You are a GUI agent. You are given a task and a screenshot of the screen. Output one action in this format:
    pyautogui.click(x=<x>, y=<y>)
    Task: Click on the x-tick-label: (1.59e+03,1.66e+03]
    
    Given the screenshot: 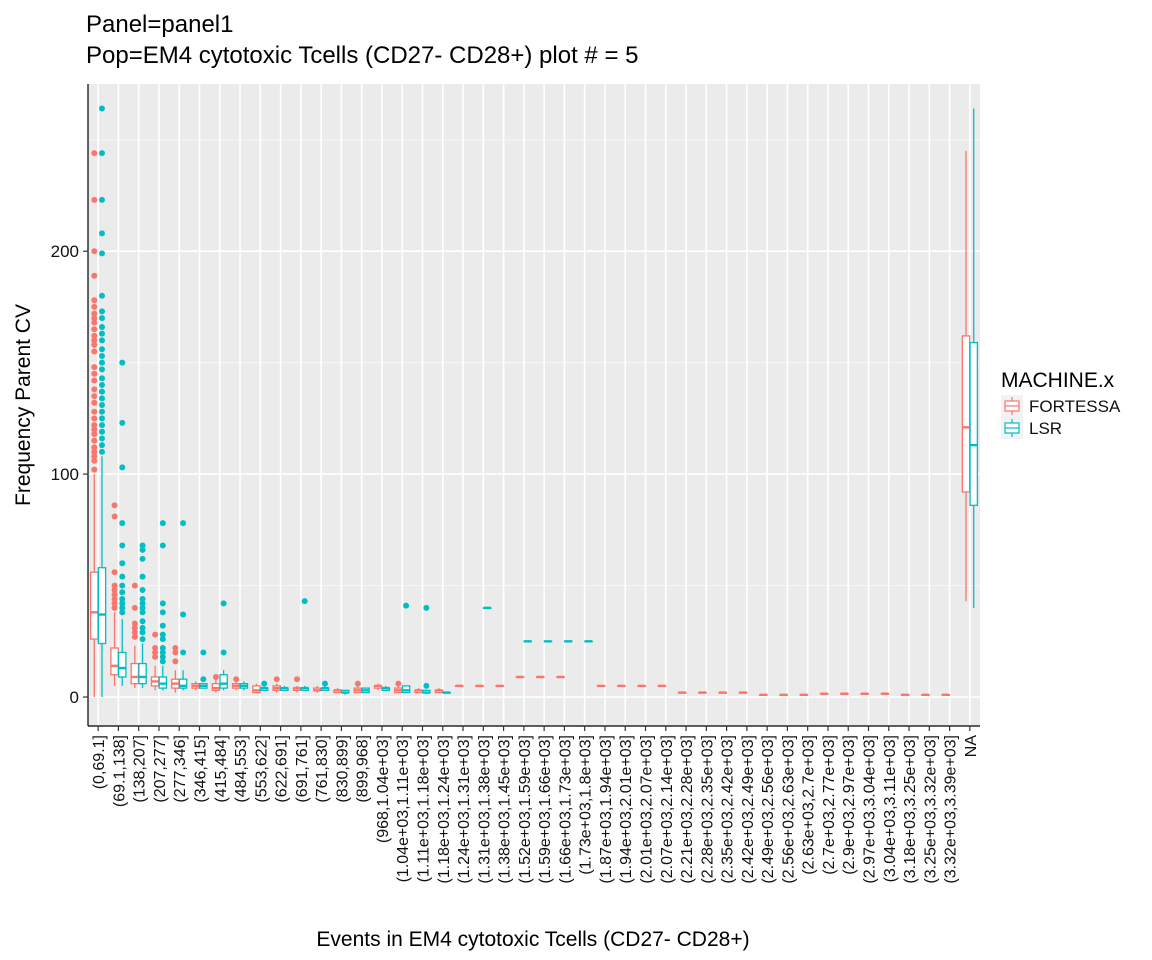 What is the action you would take?
    pyautogui.click(x=545, y=809)
    